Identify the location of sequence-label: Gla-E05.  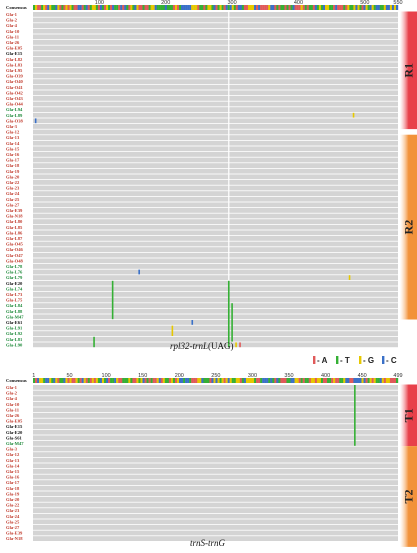
(14, 48).